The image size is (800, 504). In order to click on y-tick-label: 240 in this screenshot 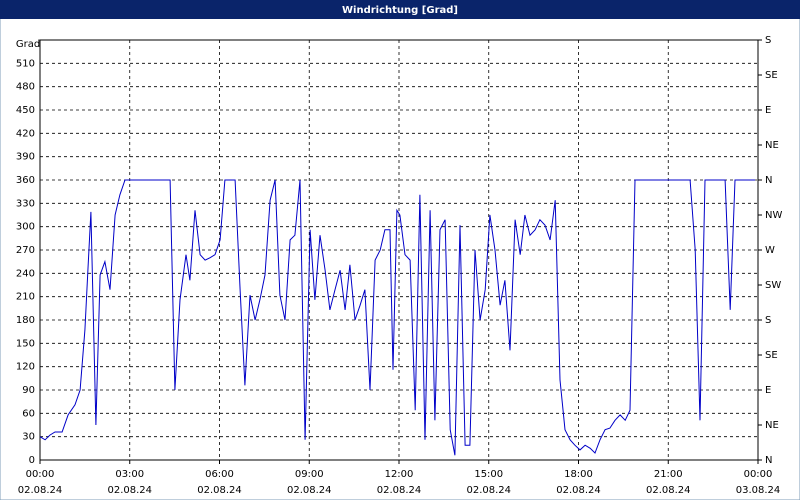, I will do `click(25, 273)`.